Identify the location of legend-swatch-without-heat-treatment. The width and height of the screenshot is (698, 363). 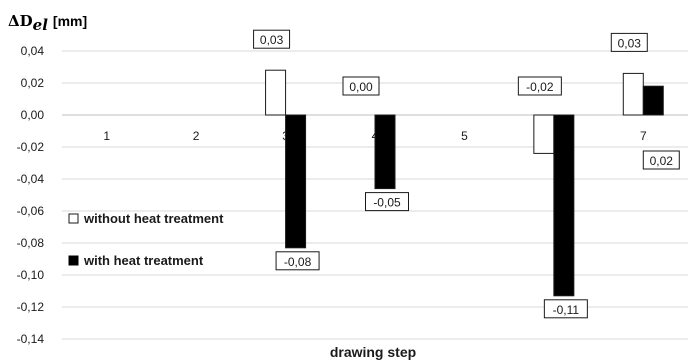
(73, 218).